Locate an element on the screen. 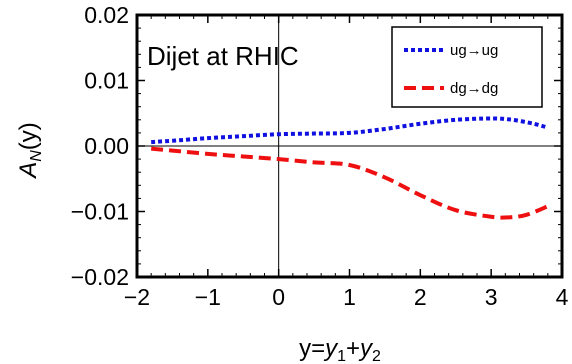 This screenshot has height=364, width=572. y-tick-label: −0.02 is located at coordinates (100, 277).